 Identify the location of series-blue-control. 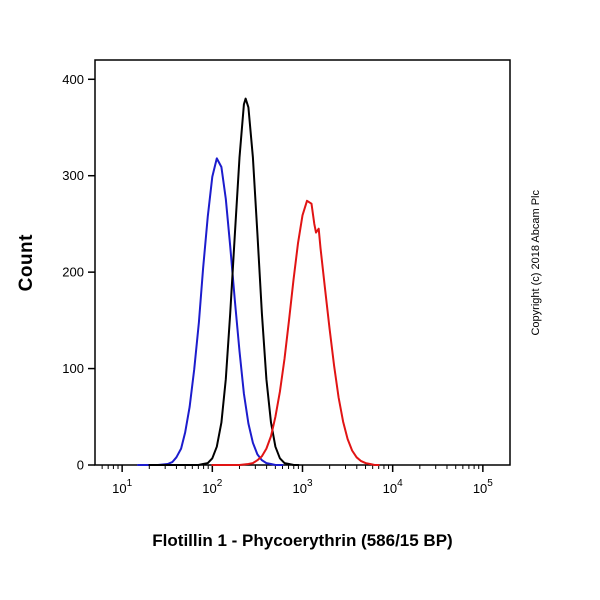
(210, 311).